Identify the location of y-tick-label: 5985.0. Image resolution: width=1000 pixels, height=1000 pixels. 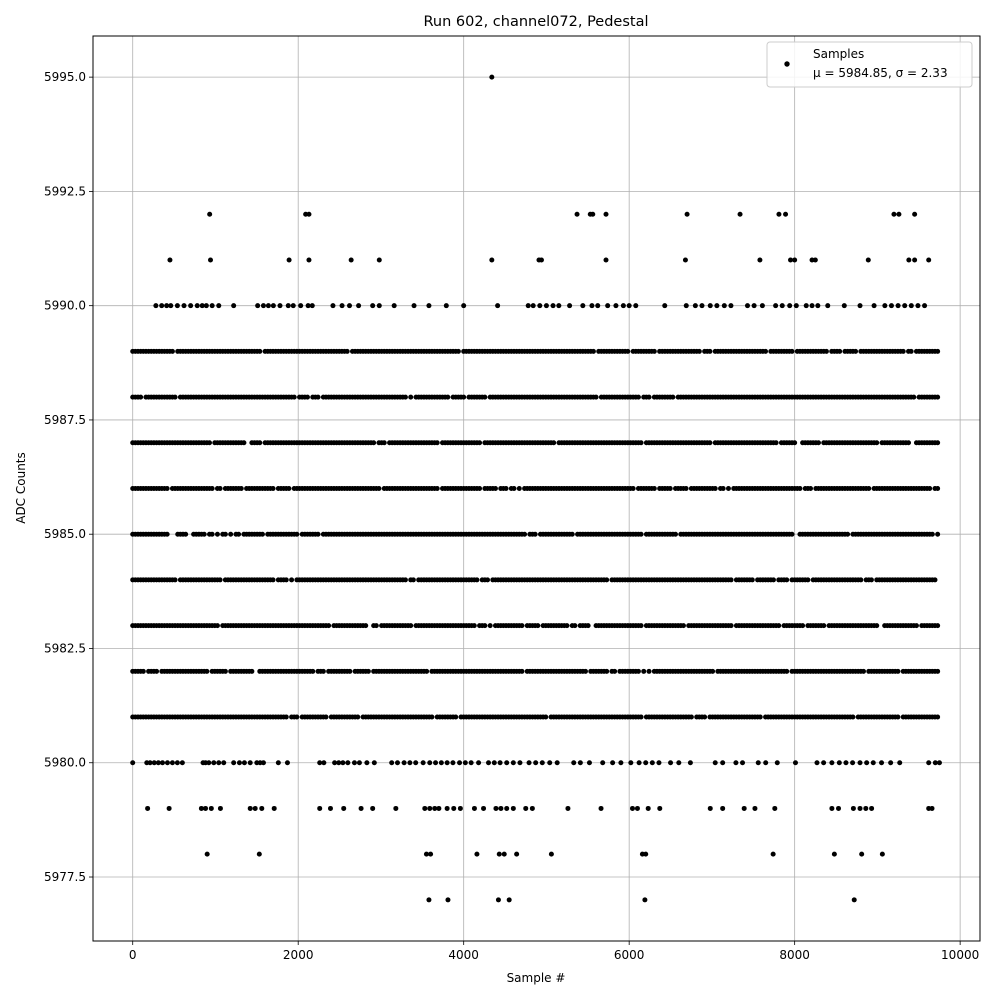
(65, 534).